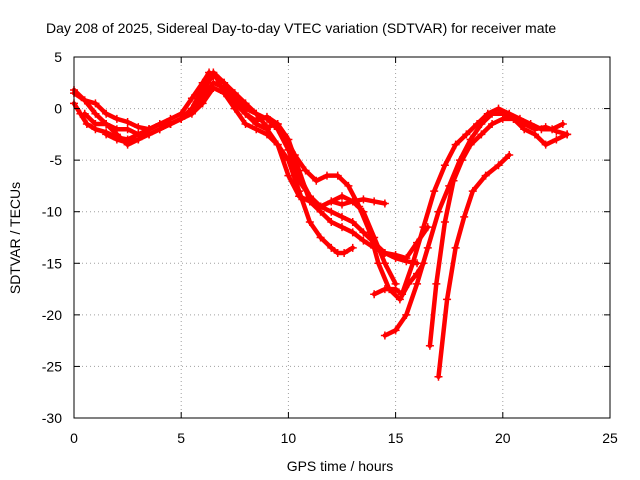  Describe the element at coordinates (340, 466) in the screenshot. I see `x-axis-label: GPS time / hours` at that location.